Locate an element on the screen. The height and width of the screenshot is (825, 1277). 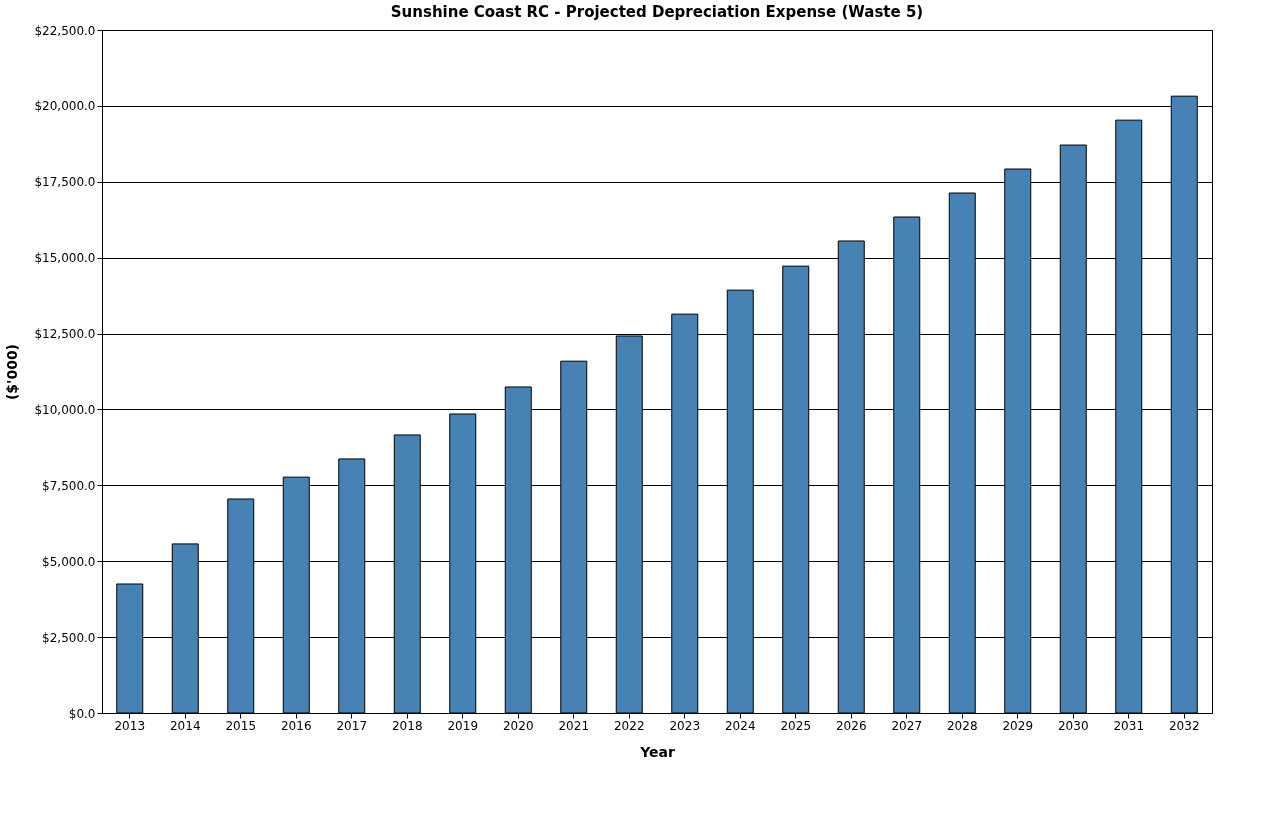
x-tick-label: 2019 is located at coordinates (463, 725).